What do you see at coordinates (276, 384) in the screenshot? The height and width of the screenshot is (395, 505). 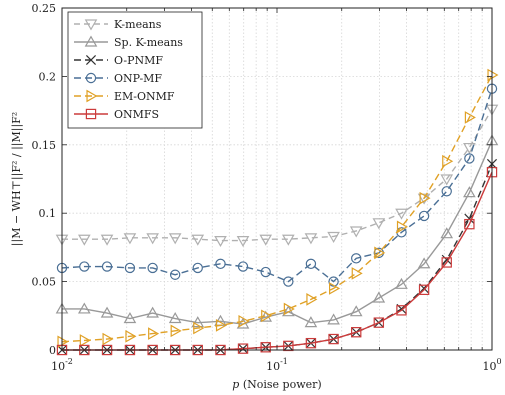 I see `x-axis-label: p (Noise power)` at bounding box center [276, 384].